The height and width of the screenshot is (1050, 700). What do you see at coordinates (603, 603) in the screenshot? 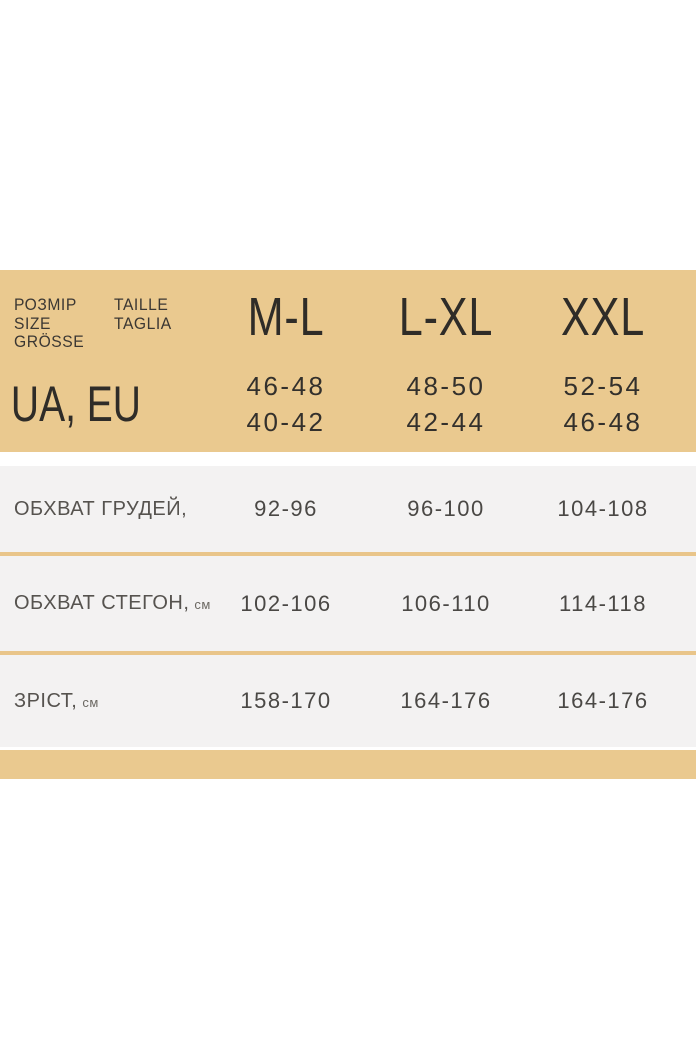
I see `cell-value: 114-118` at bounding box center [603, 603].